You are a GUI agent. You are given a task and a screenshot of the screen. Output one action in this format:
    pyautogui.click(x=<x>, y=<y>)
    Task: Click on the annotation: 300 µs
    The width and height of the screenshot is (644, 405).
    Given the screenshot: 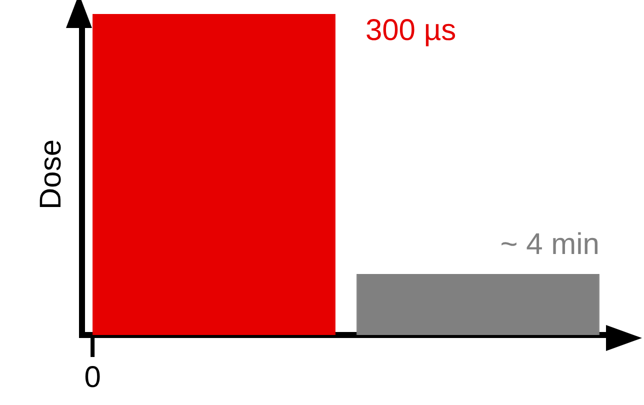 What is the action you would take?
    pyautogui.click(x=410, y=30)
    